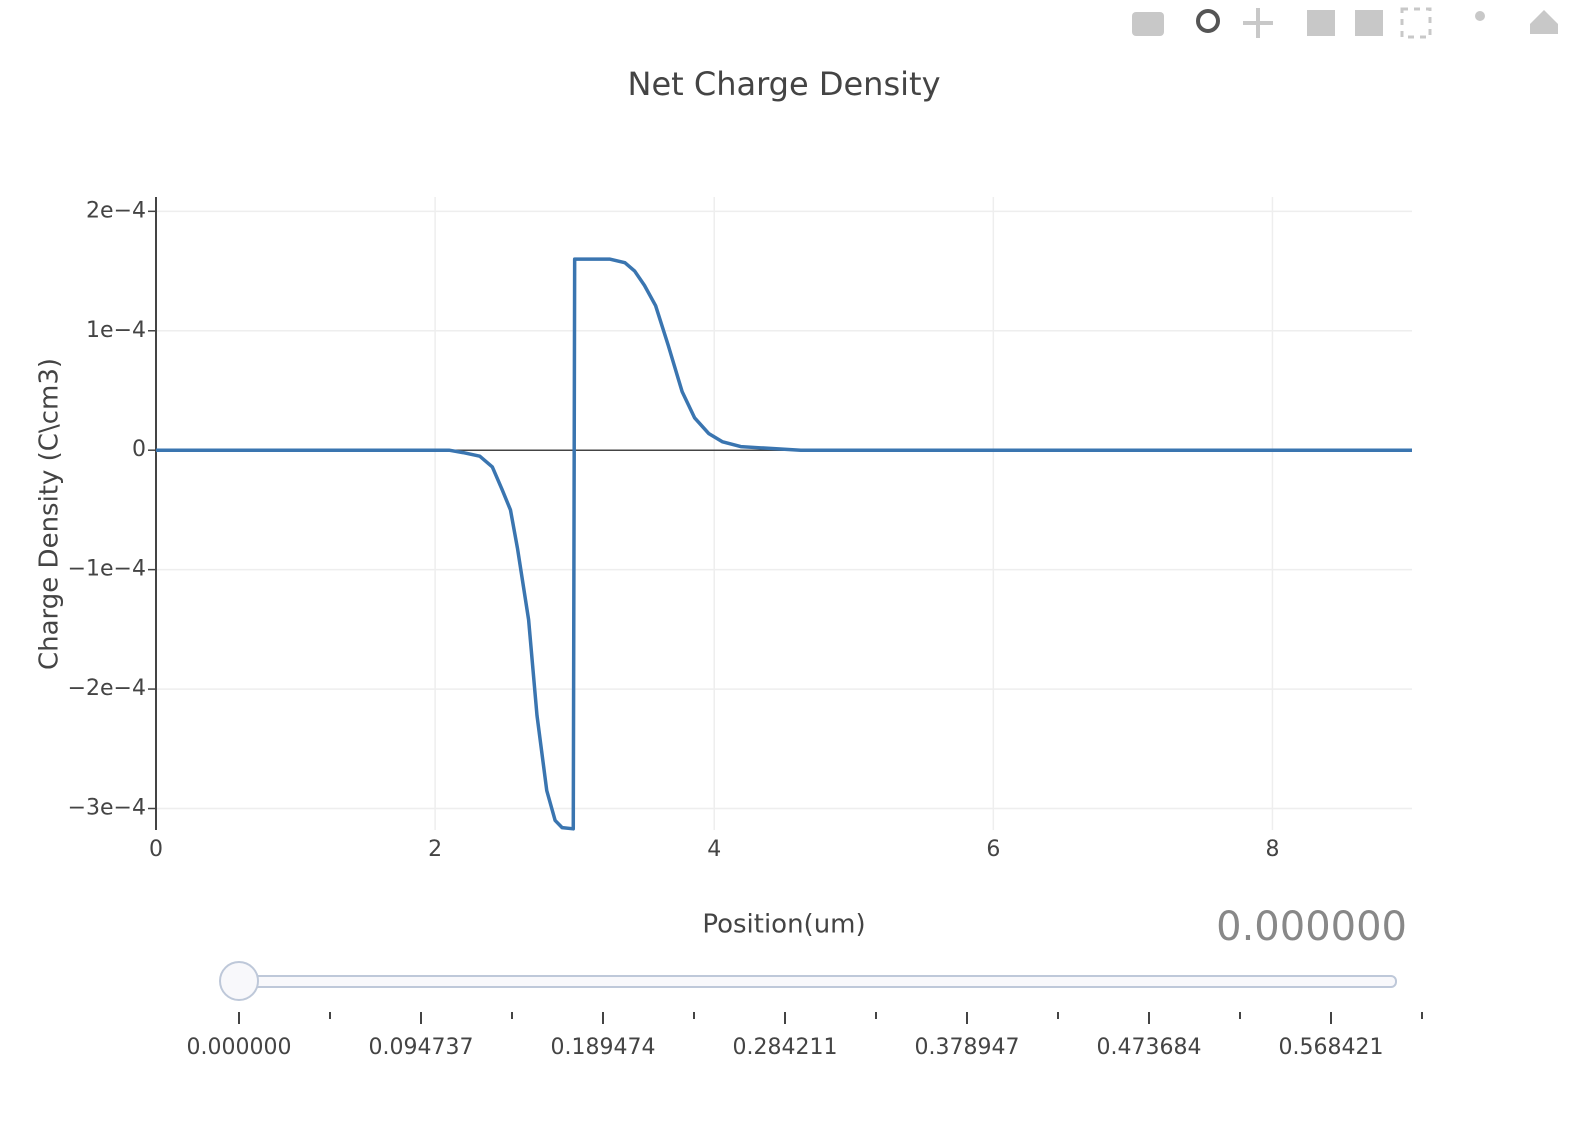 This screenshot has height=1136, width=1588. Describe the element at coordinates (817, 981) in the screenshot. I see `slider-rail` at that location.